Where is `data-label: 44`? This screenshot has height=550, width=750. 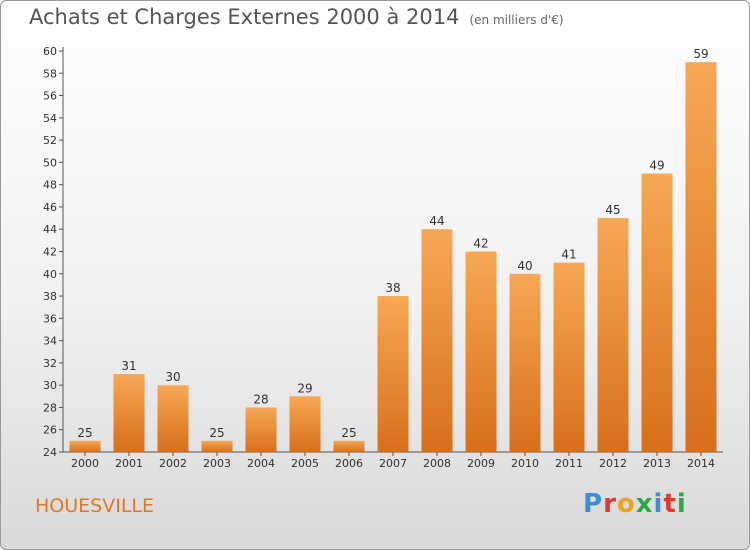 data-label: 44 is located at coordinates (436, 221).